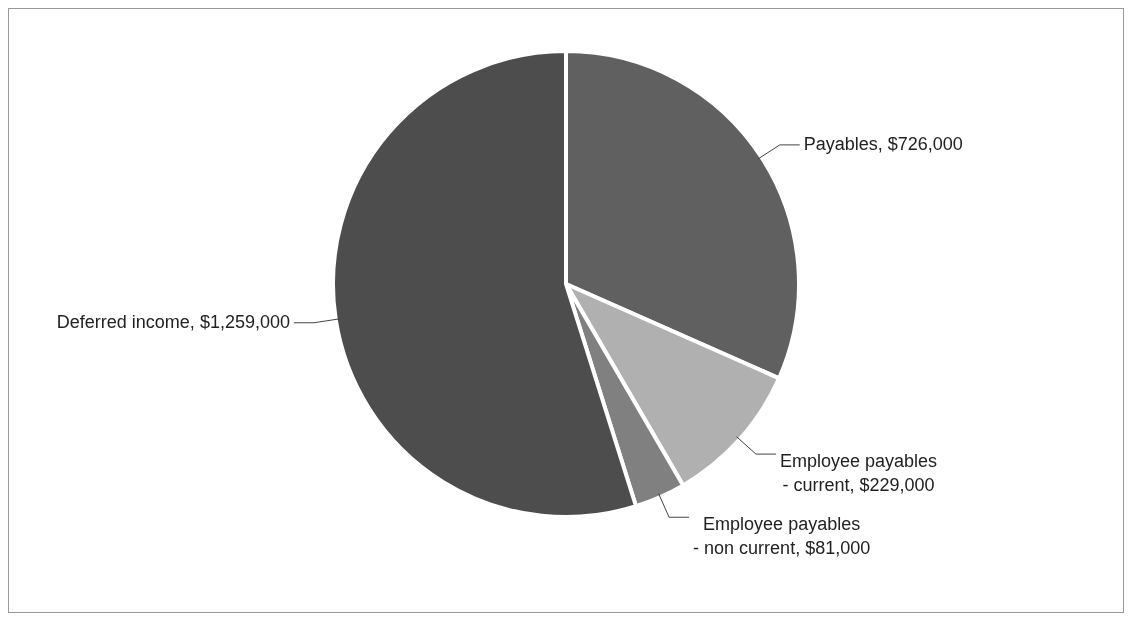 This screenshot has width=1133, height=621. What do you see at coordinates (858, 473) in the screenshot?
I see `slice-label: Employee payables - current, $229,000` at bounding box center [858, 473].